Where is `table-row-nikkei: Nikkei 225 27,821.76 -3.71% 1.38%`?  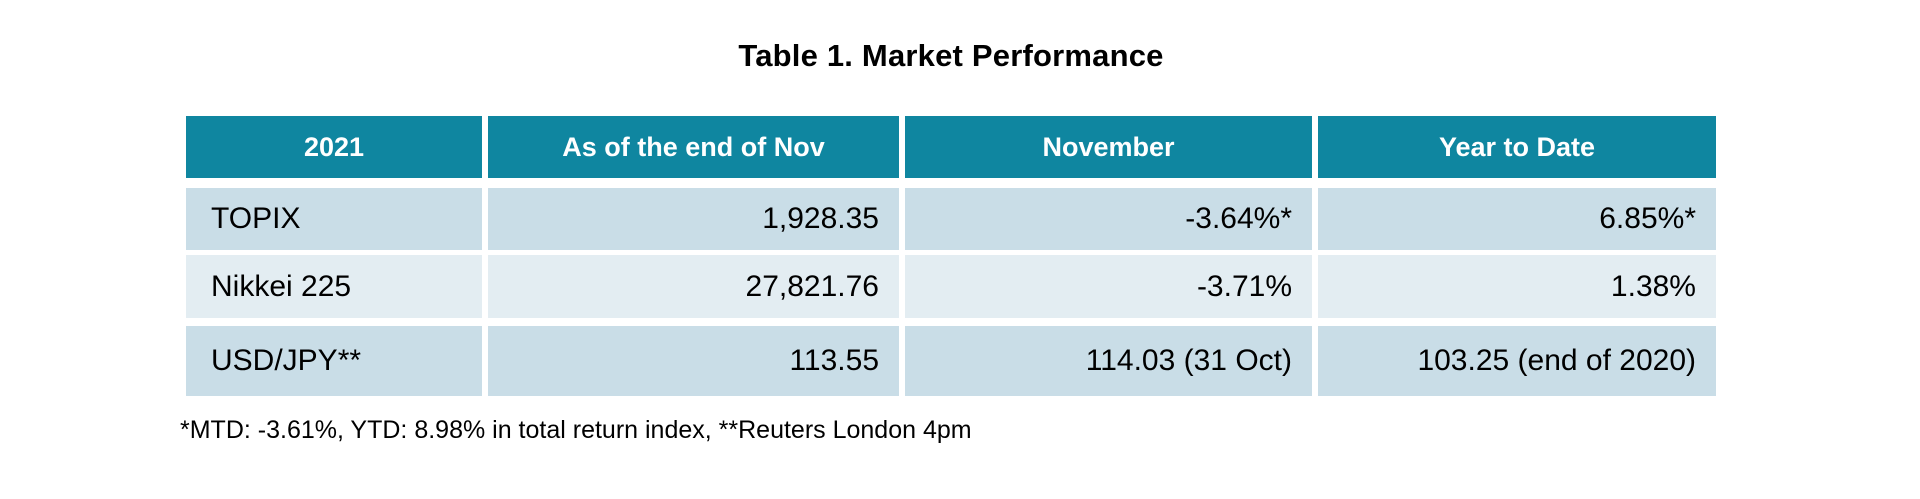 table-row-nikkei: Nikkei 225 27,821.76 -3.71% 1.38% is located at coordinates (951, 286).